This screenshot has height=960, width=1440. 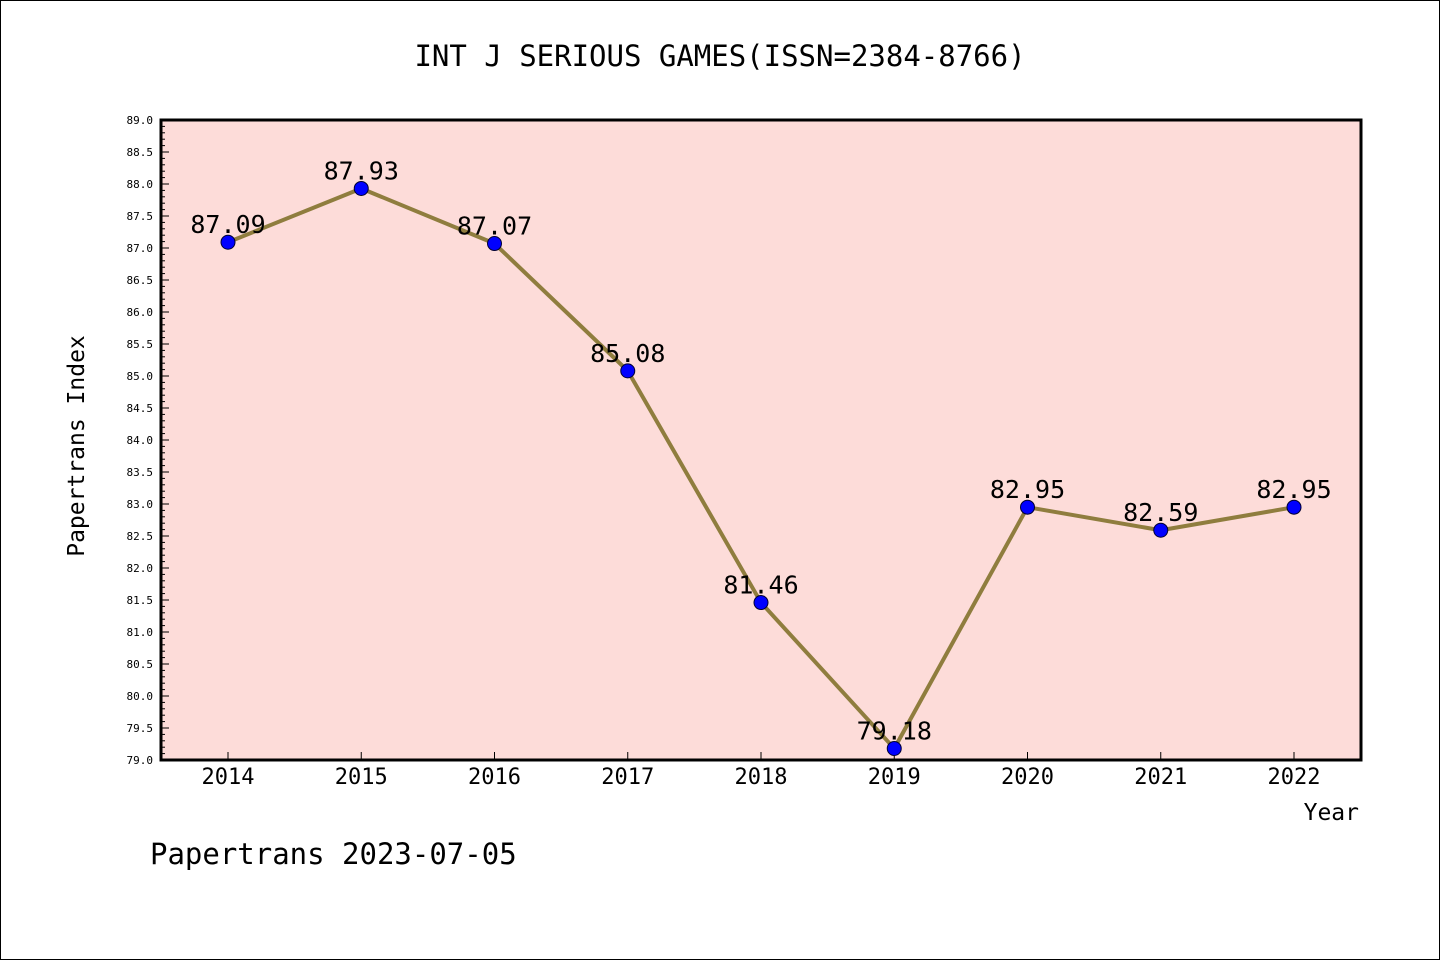 What do you see at coordinates (227, 224) in the screenshot?
I see `data-label: 87.09` at bounding box center [227, 224].